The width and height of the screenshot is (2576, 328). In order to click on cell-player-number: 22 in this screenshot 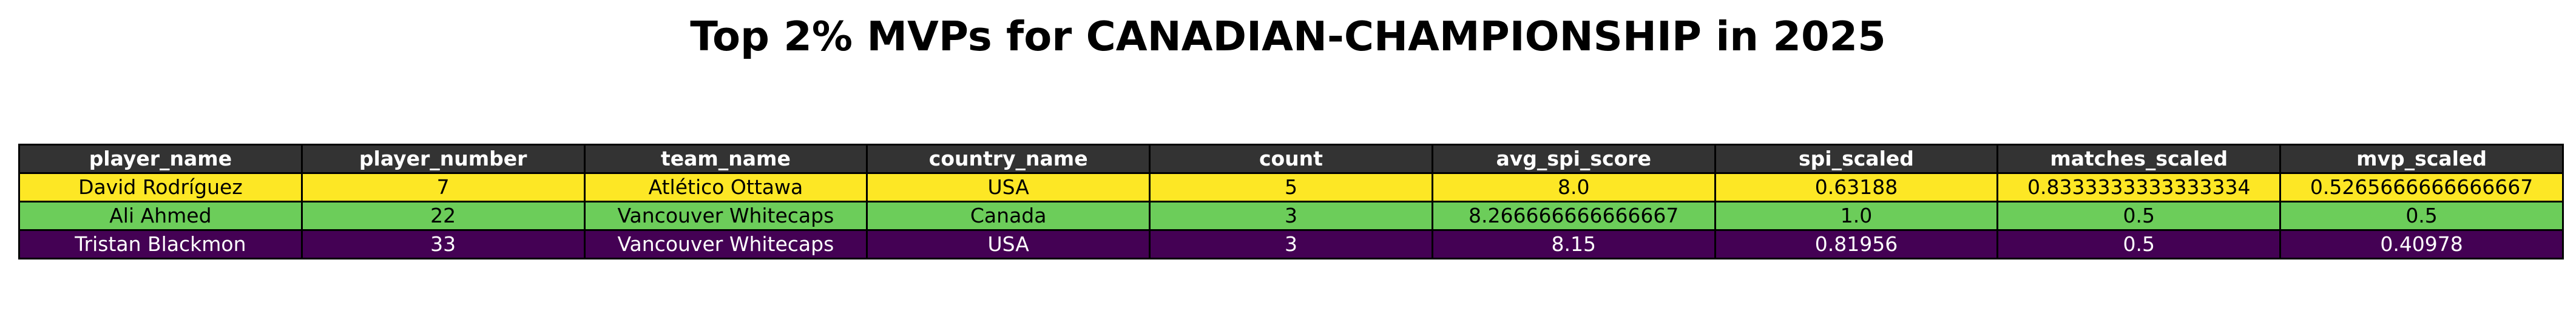, I will do `click(443, 216)`.